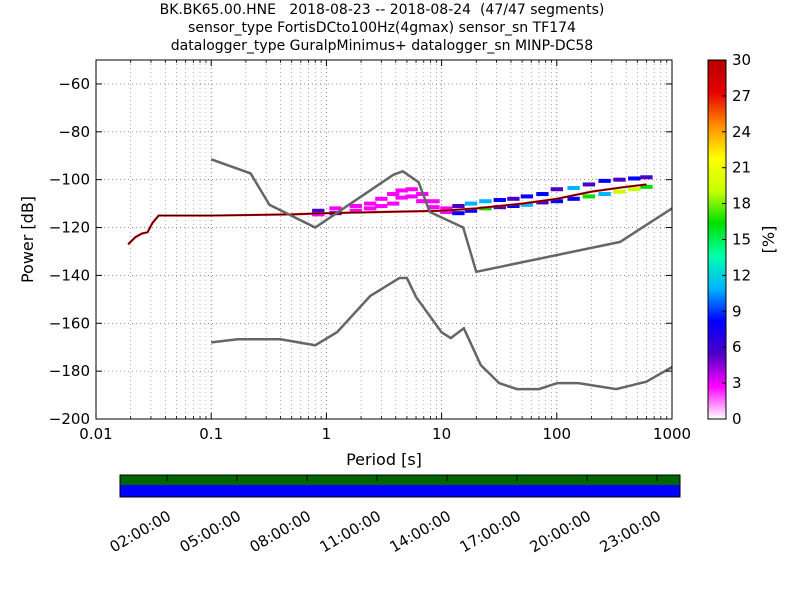 The width and height of the screenshot is (800, 600). Describe the element at coordinates (400, 491) in the screenshot. I see `timeline-lower-band` at that location.